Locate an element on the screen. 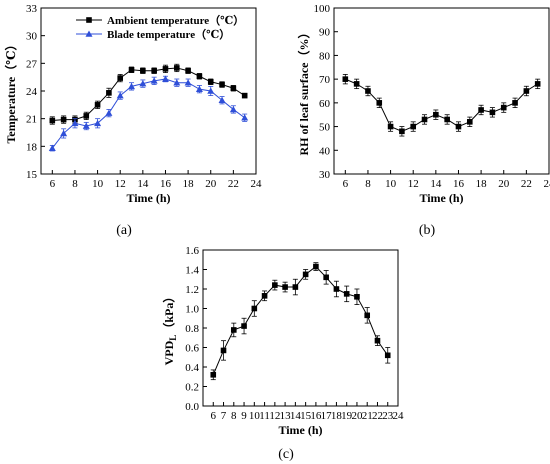  x-tick-label: 21 is located at coordinates (367, 416).